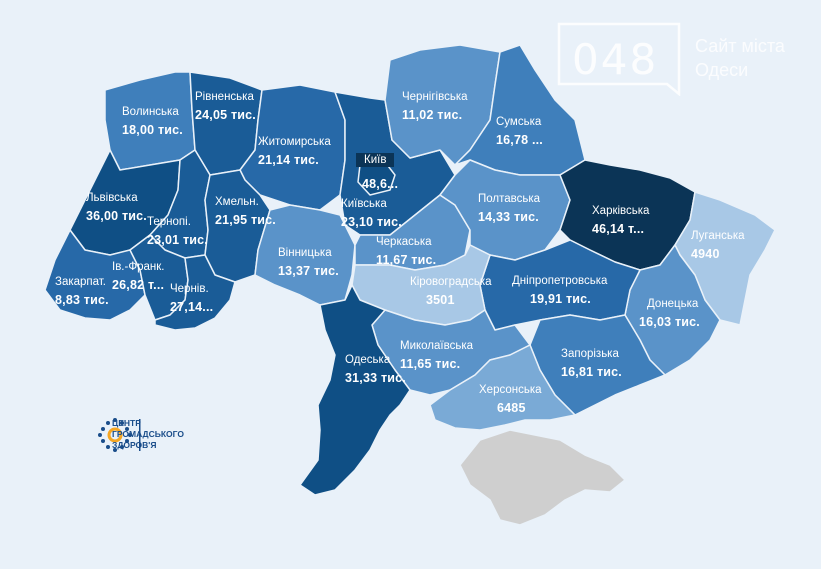 This screenshot has width=821, height=569. I want to click on donetska-name: Донецька, so click(673, 304).